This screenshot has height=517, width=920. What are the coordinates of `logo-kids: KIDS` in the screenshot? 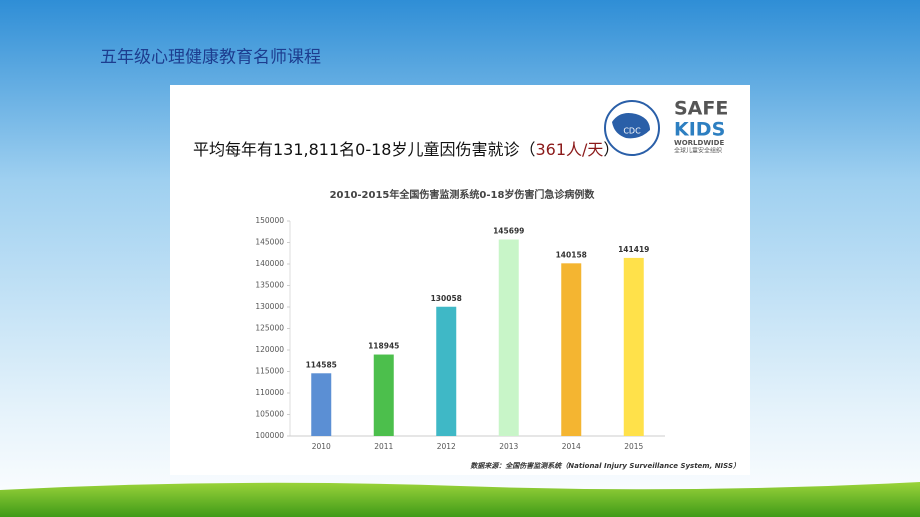 It's located at (699, 130).